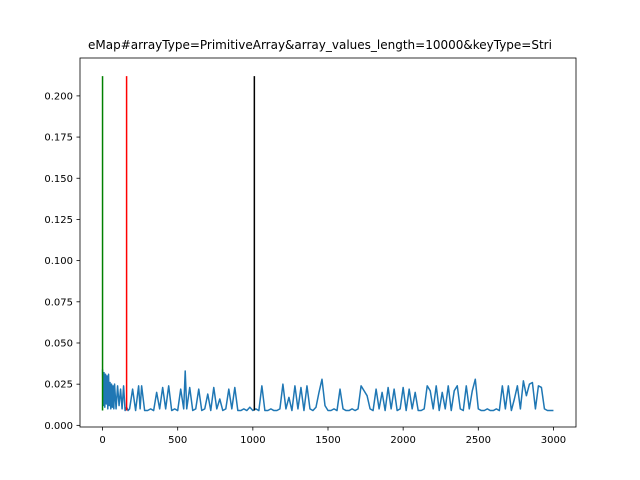 The height and width of the screenshot is (480, 640). What do you see at coordinates (58, 426) in the screenshot?
I see `y-tick-label: 0.000` at bounding box center [58, 426].